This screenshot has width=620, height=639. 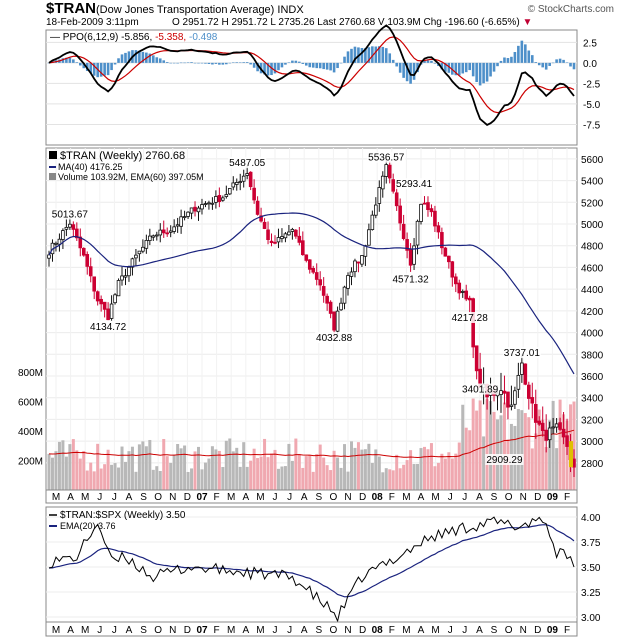 What do you see at coordinates (537, 497) in the screenshot?
I see `x-tick-label: D` at bounding box center [537, 497].